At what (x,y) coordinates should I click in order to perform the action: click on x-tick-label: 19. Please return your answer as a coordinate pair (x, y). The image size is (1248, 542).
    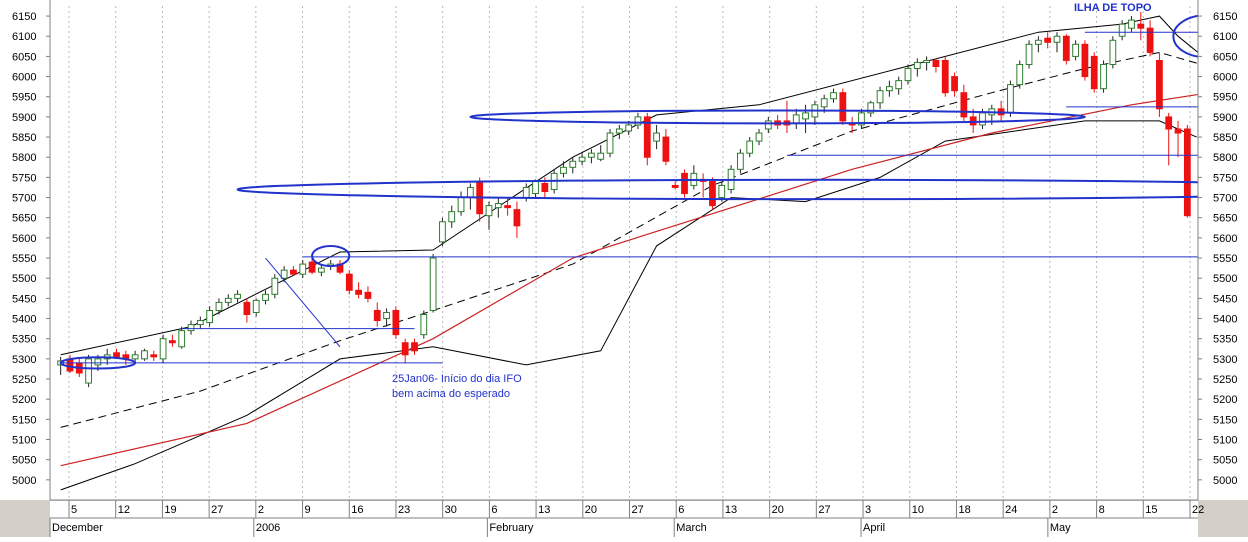
    Looking at the image, I should click on (170, 510).